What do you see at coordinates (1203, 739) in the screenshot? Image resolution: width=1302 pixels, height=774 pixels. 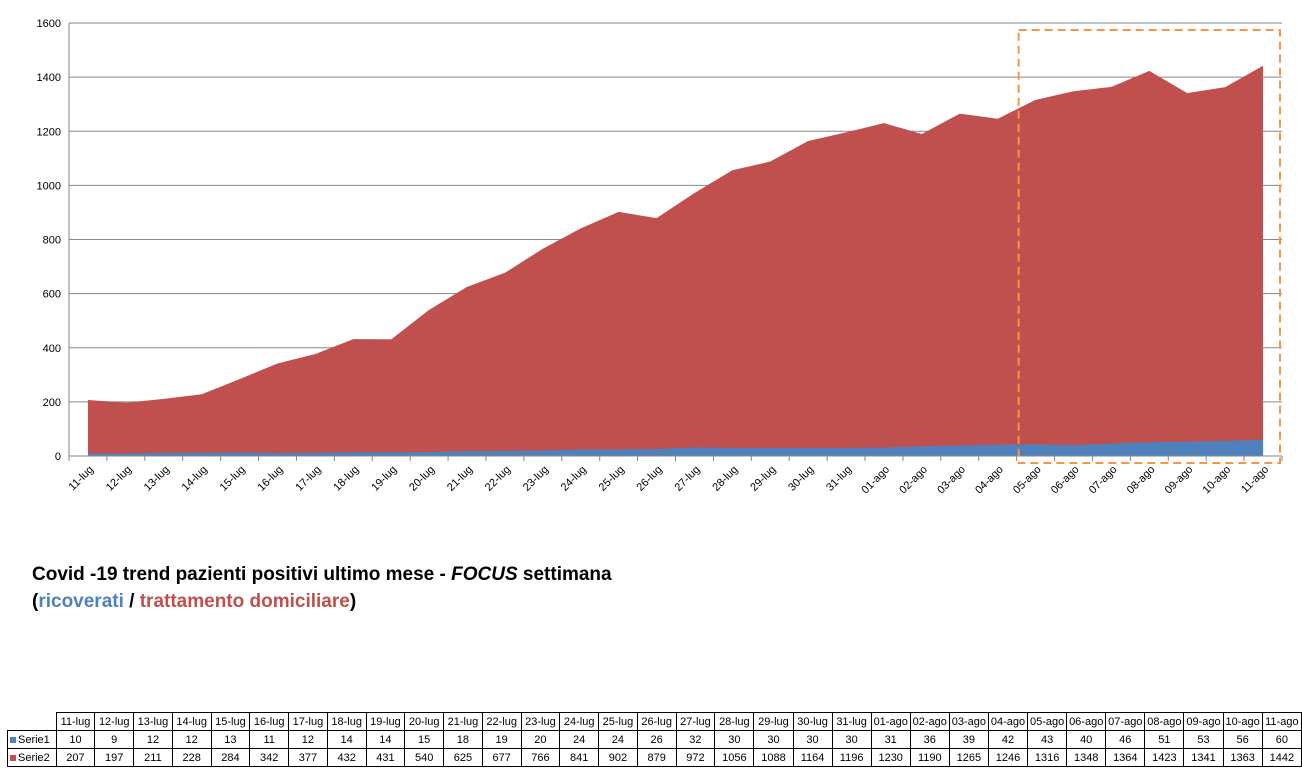 I see `table-cell: 53` at bounding box center [1203, 739].